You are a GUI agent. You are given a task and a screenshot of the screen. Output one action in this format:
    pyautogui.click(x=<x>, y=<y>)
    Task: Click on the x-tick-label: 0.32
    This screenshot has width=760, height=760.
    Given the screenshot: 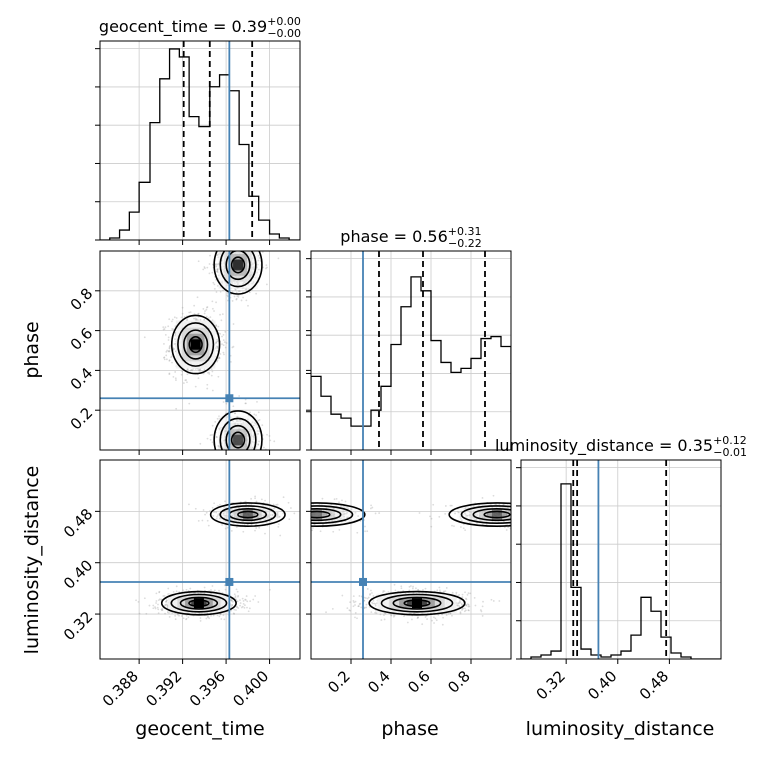 What is the action you would take?
    pyautogui.click(x=551, y=685)
    